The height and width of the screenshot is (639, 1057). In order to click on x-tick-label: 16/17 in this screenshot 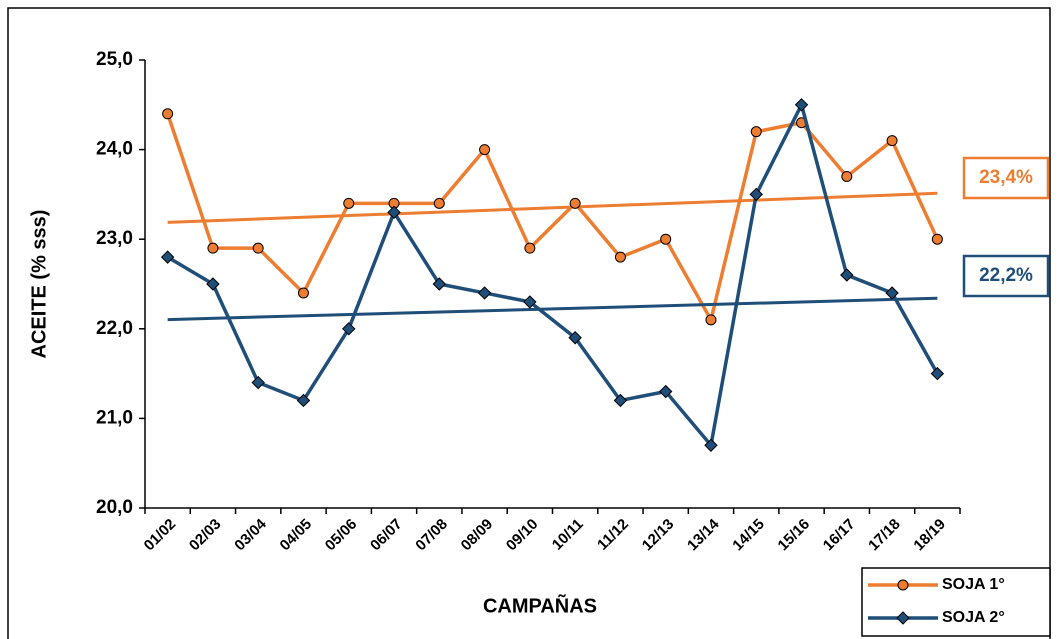, I will do `click(839, 535)`.